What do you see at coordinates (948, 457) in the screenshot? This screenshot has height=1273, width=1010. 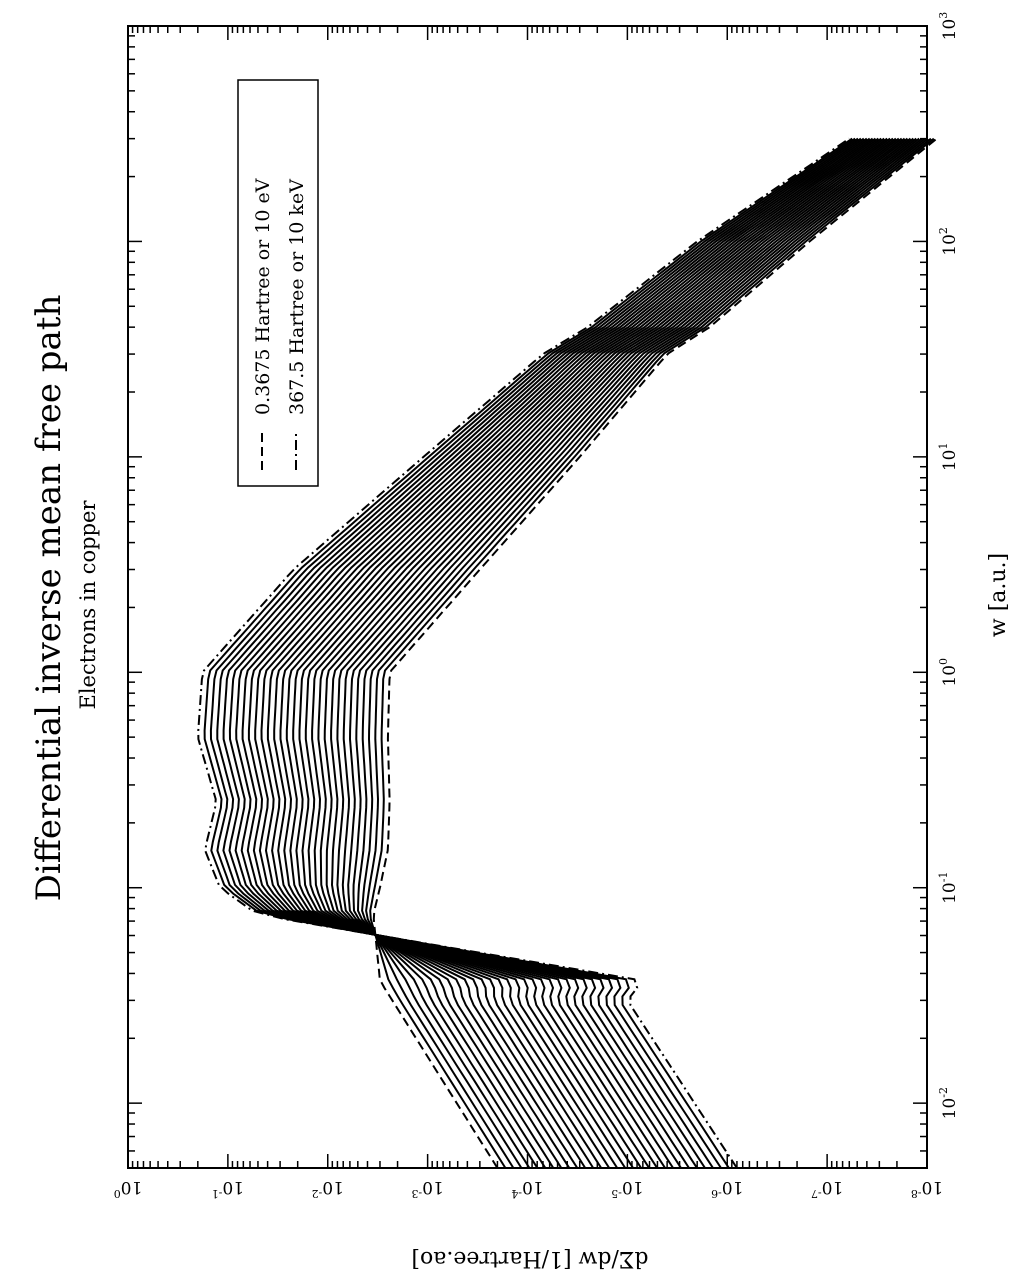 I see `x-tick-label: 101` at bounding box center [948, 457].